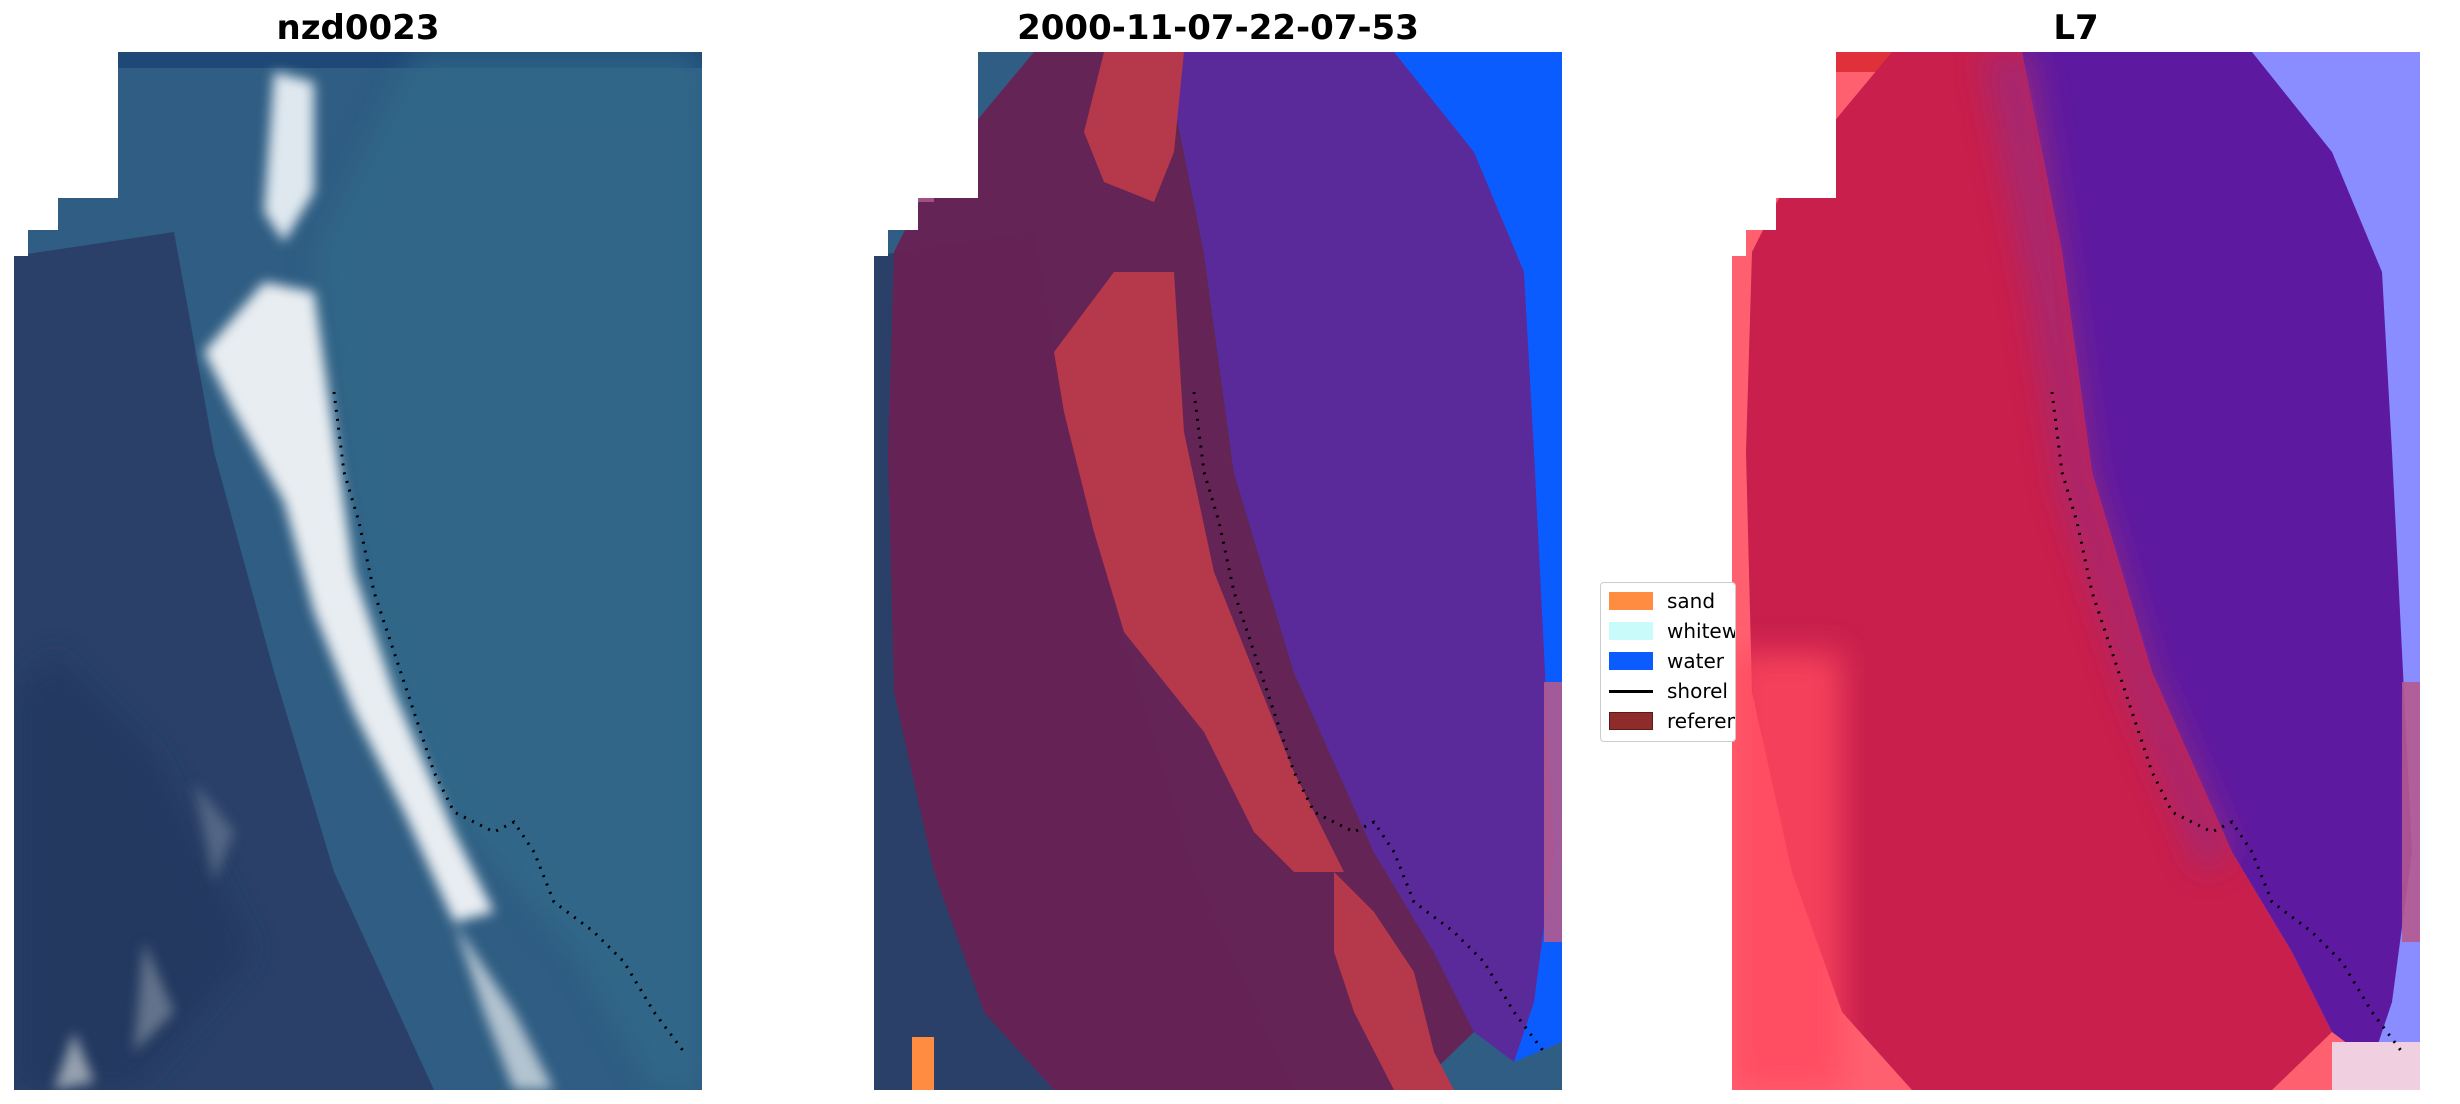 The height and width of the screenshot is (1104, 2460). I want to click on legend-line-shoreline, so click(1631, 691).